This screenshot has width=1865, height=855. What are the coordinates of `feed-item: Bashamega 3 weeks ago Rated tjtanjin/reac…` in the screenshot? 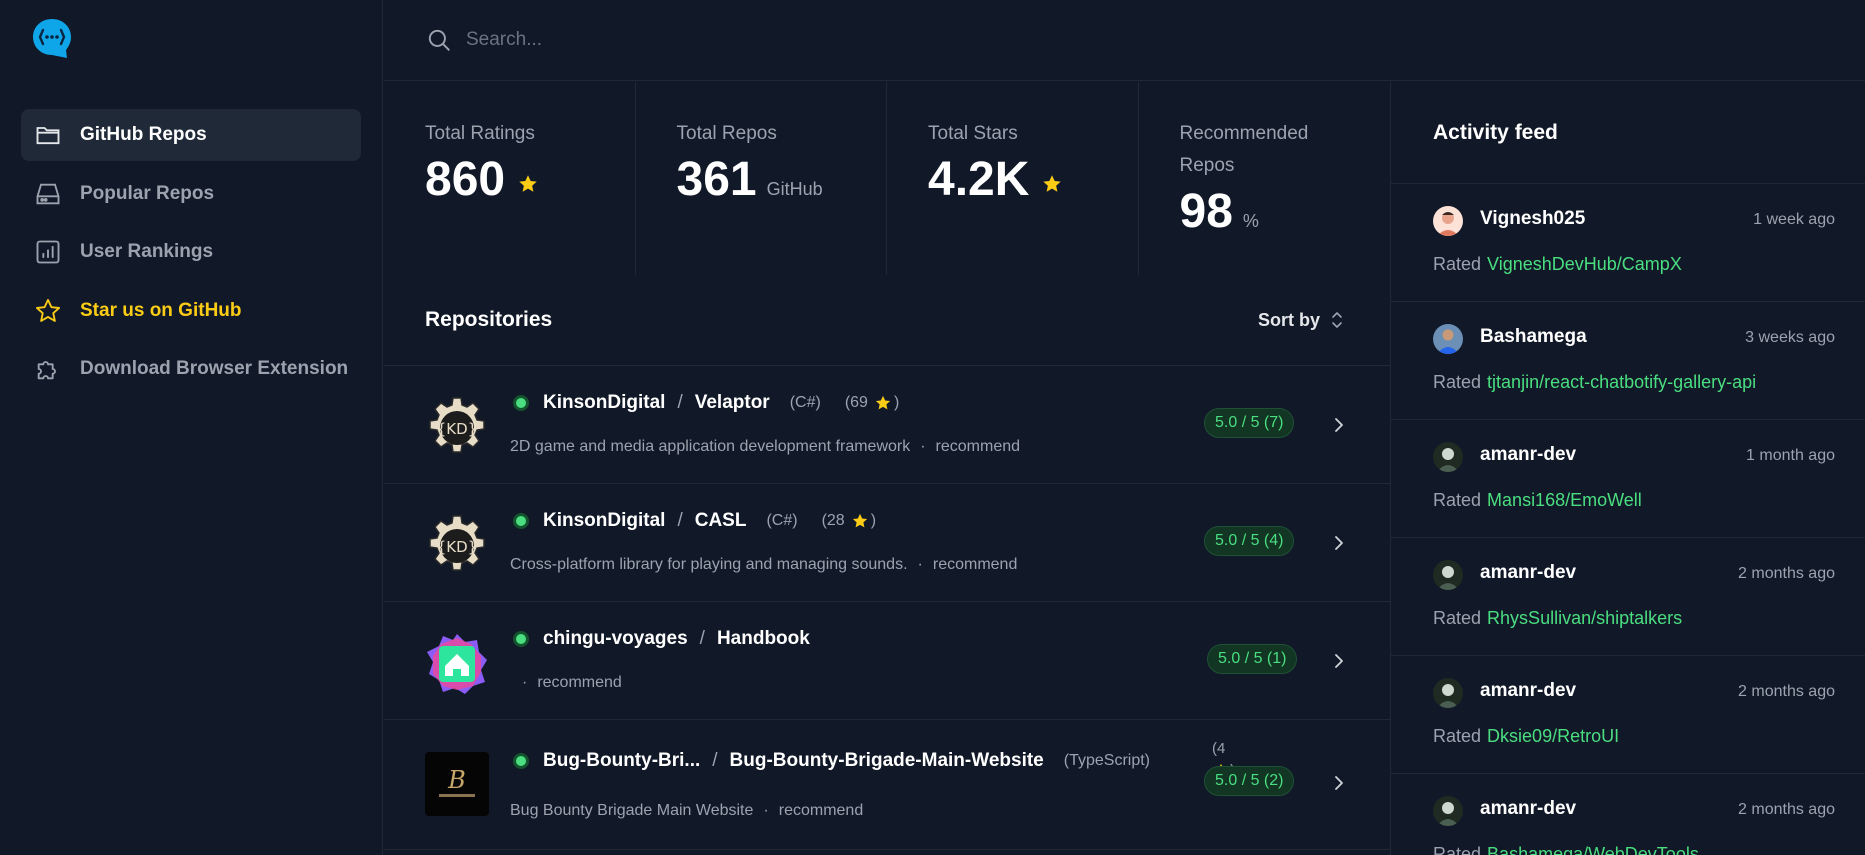 It's located at (1628, 361).